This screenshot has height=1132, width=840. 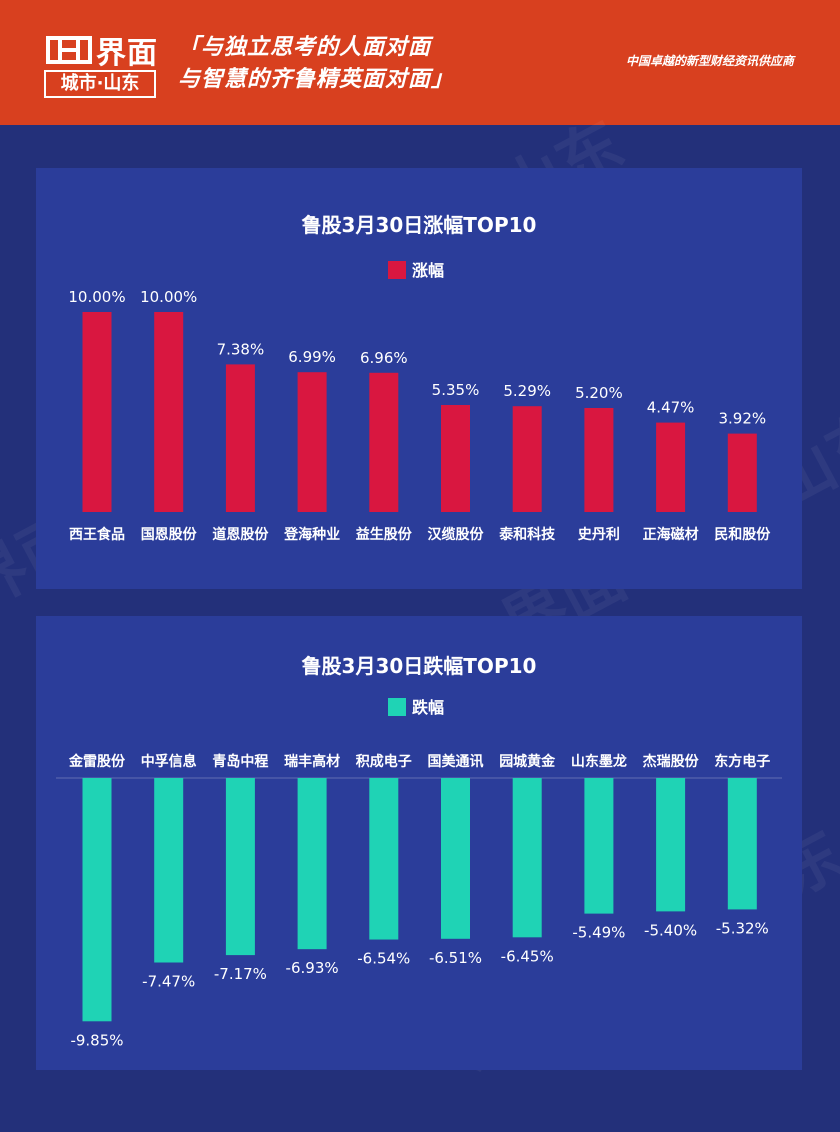 I want to click on category-label-5: 益生股份, so click(x=384, y=534).